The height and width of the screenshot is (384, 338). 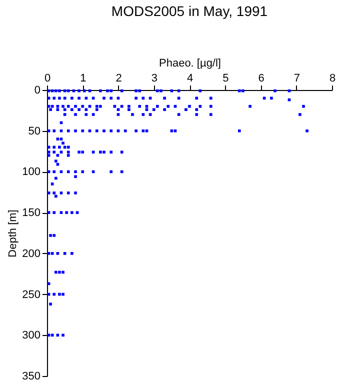 I want to click on x-tick-label: 8, so click(x=332, y=78).